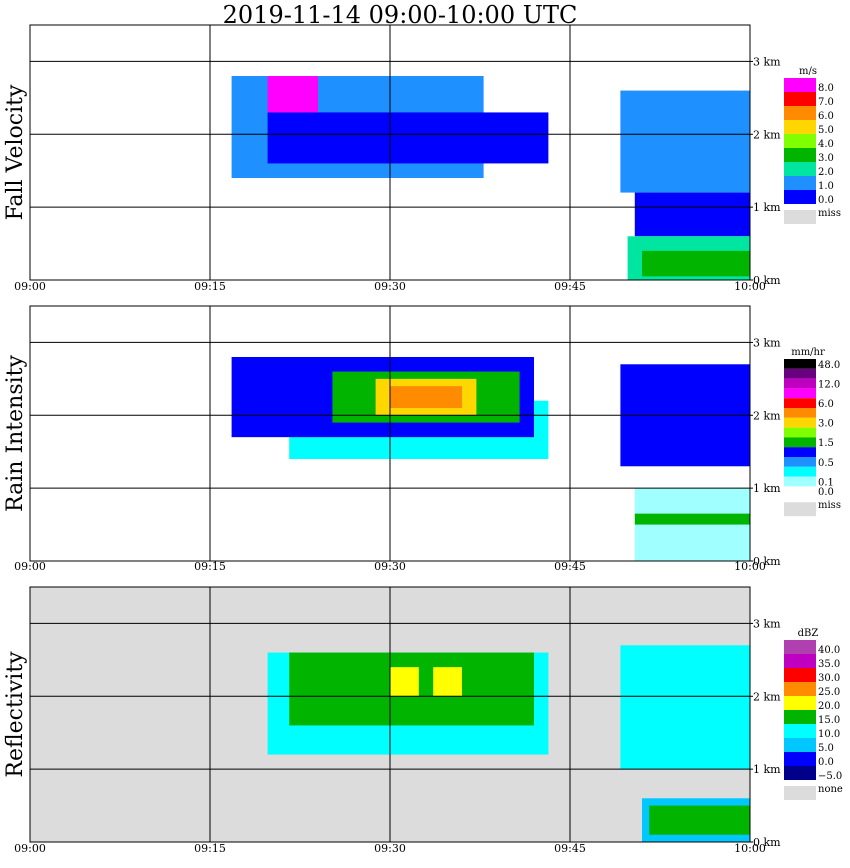 This screenshot has width=850, height=868. I want to click on legend-label: 20.0, so click(829, 706).